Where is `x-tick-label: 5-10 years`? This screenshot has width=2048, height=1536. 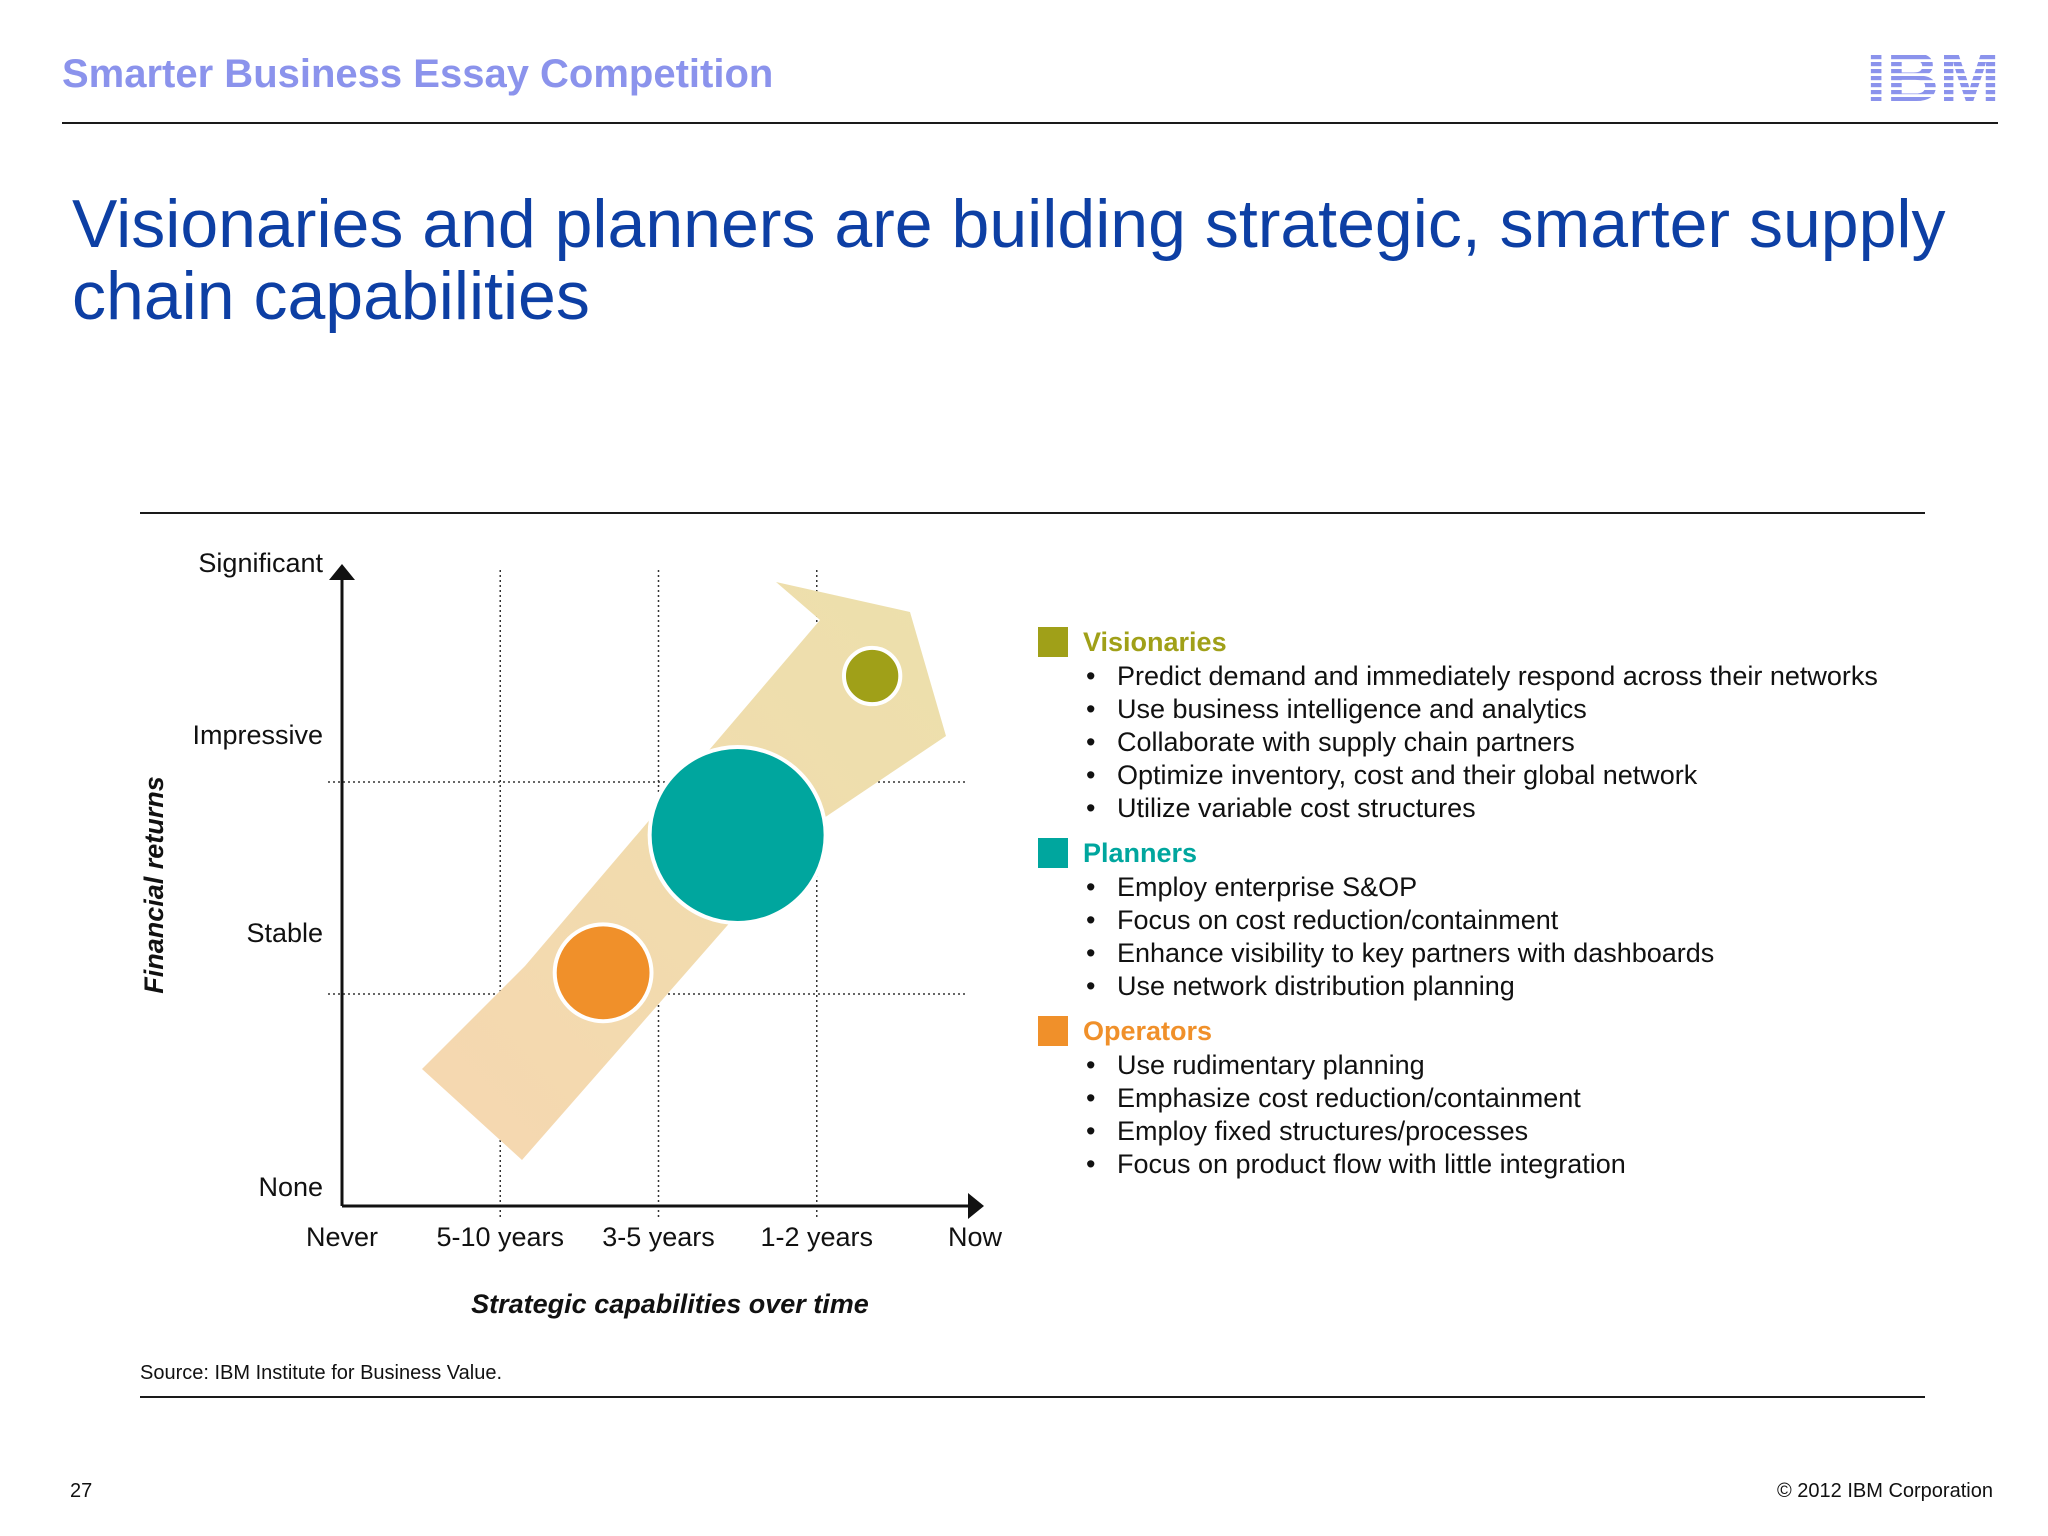 x-tick-label: 5-10 years is located at coordinates (500, 1237).